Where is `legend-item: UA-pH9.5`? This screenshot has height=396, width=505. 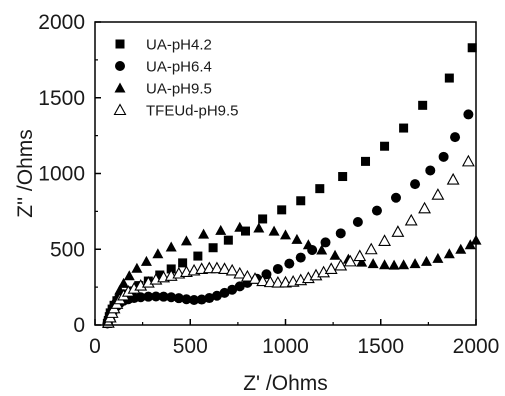 legend-item: UA-pH9.5 is located at coordinates (163, 89).